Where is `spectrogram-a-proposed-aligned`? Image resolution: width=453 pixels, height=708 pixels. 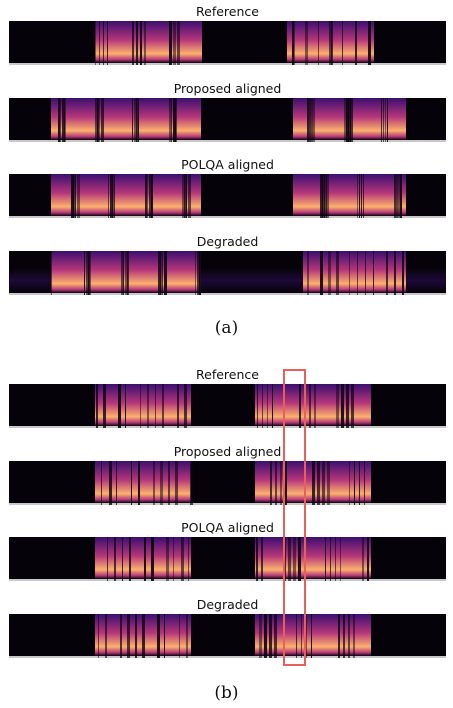
spectrogram-a-proposed-aligned is located at coordinates (227, 120).